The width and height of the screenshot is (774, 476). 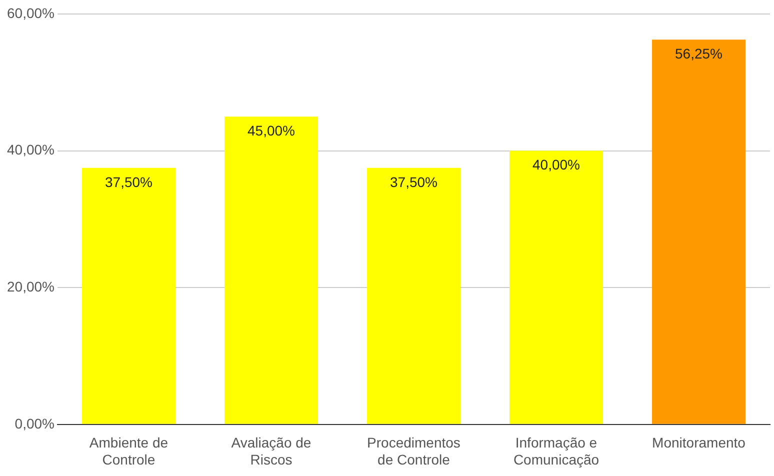 What do you see at coordinates (34, 423) in the screenshot?
I see `y-tick-label: 0,00%` at bounding box center [34, 423].